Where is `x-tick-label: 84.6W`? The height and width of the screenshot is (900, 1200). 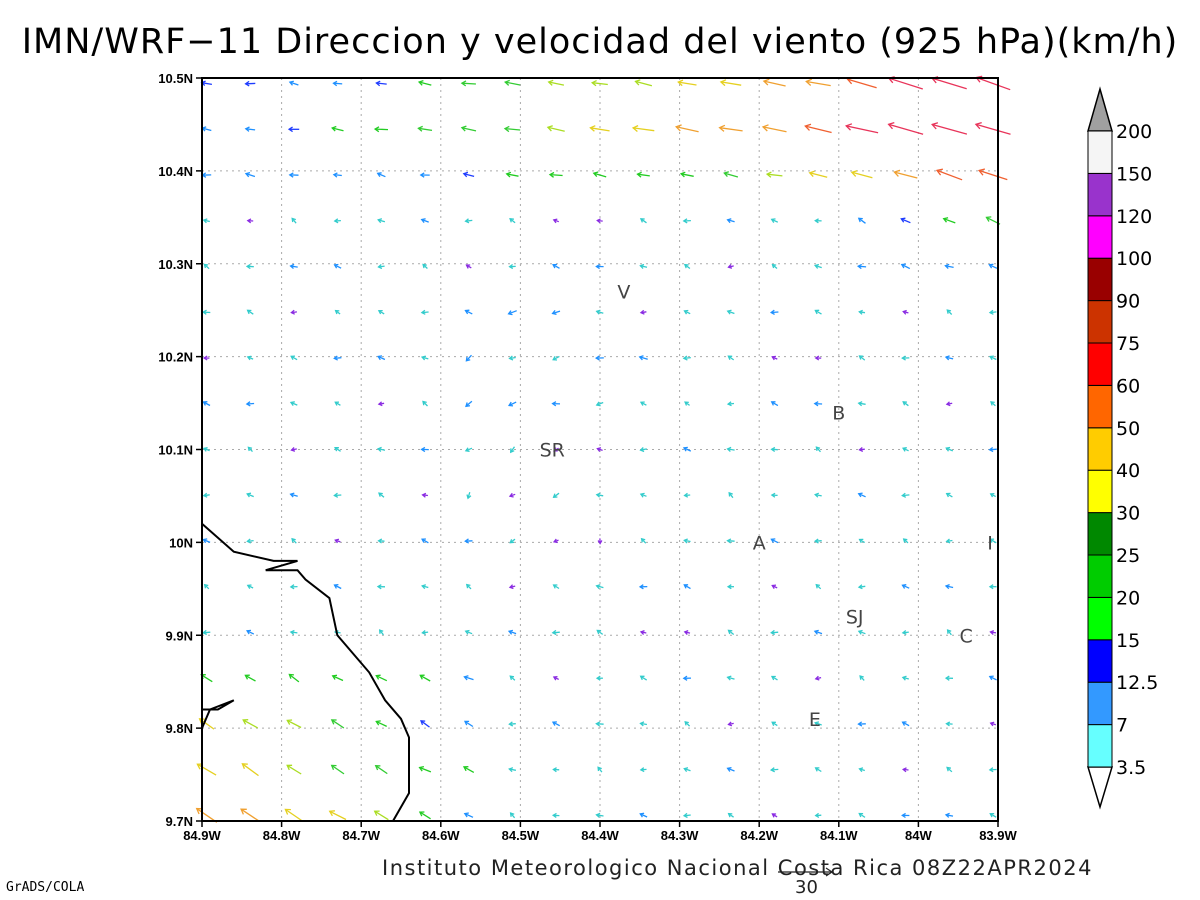 x-tick-label: 84.6W is located at coordinates (441, 835).